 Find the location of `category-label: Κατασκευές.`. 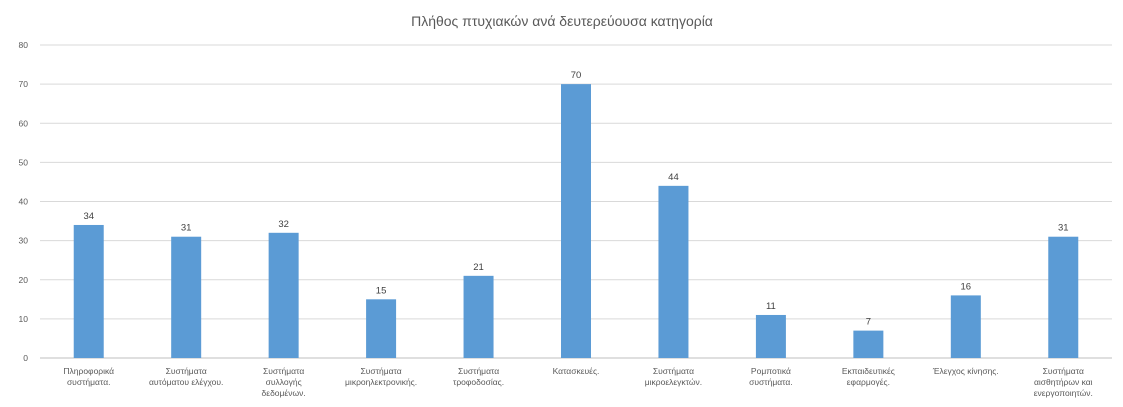

category-label: Κατασκευές. is located at coordinates (576, 371).